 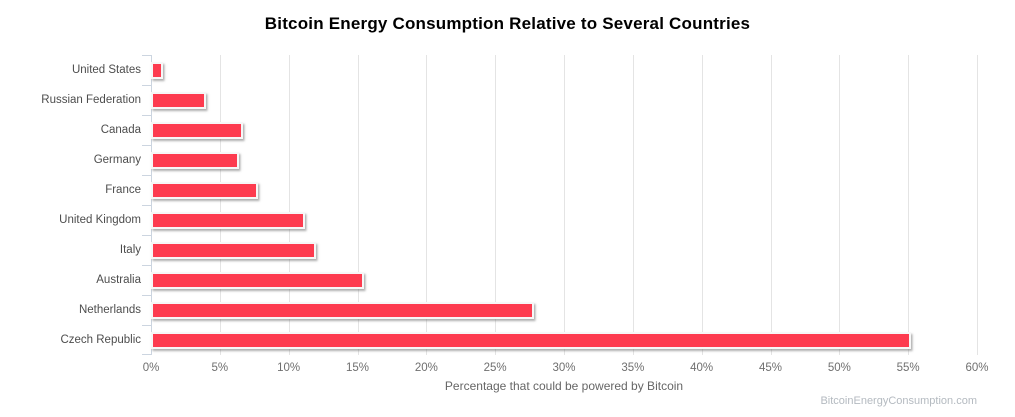 I want to click on x-tick-label: 60%, so click(x=977, y=368).